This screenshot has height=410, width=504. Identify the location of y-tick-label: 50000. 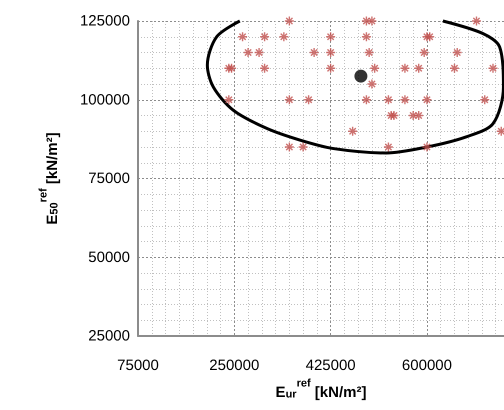
(109, 257).